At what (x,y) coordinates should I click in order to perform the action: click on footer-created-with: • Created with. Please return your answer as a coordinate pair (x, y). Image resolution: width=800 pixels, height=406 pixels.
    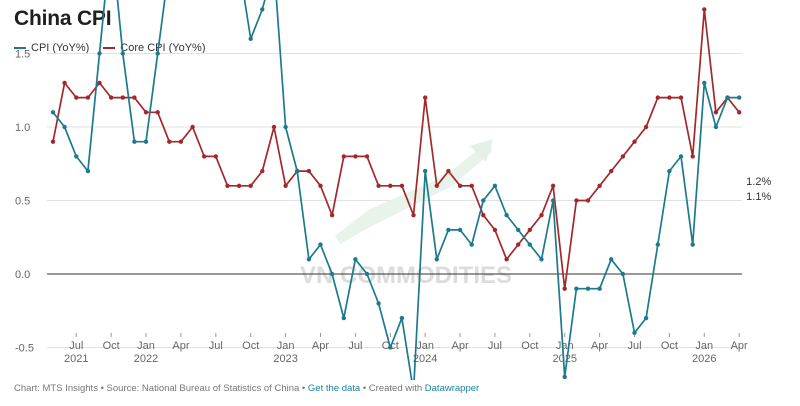
    Looking at the image, I should click on (392, 388).